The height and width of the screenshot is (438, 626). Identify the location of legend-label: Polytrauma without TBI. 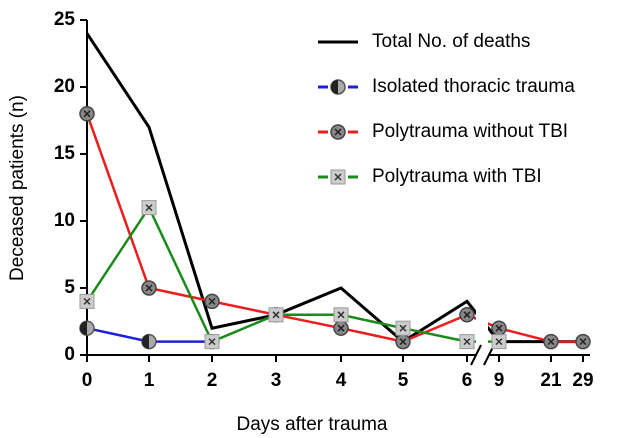
(470, 131).